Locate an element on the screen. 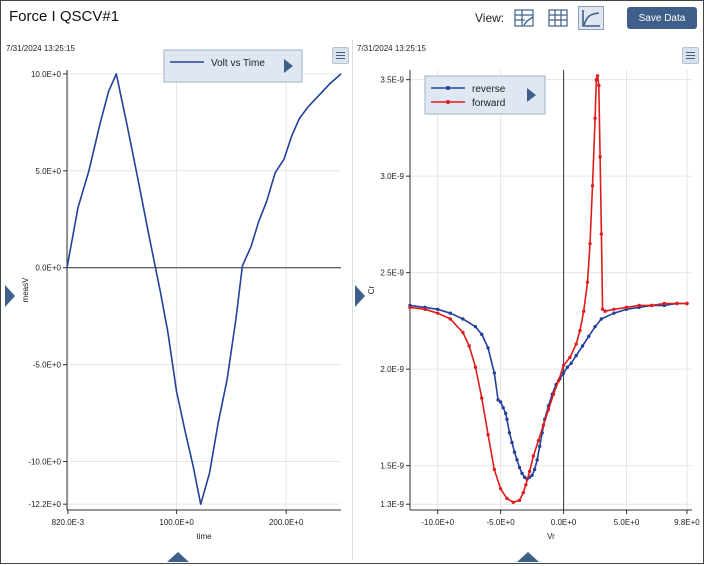 The height and width of the screenshot is (566, 706). right-chart-timestamp: 7/31/2024 13:25:15 is located at coordinates (391, 48).